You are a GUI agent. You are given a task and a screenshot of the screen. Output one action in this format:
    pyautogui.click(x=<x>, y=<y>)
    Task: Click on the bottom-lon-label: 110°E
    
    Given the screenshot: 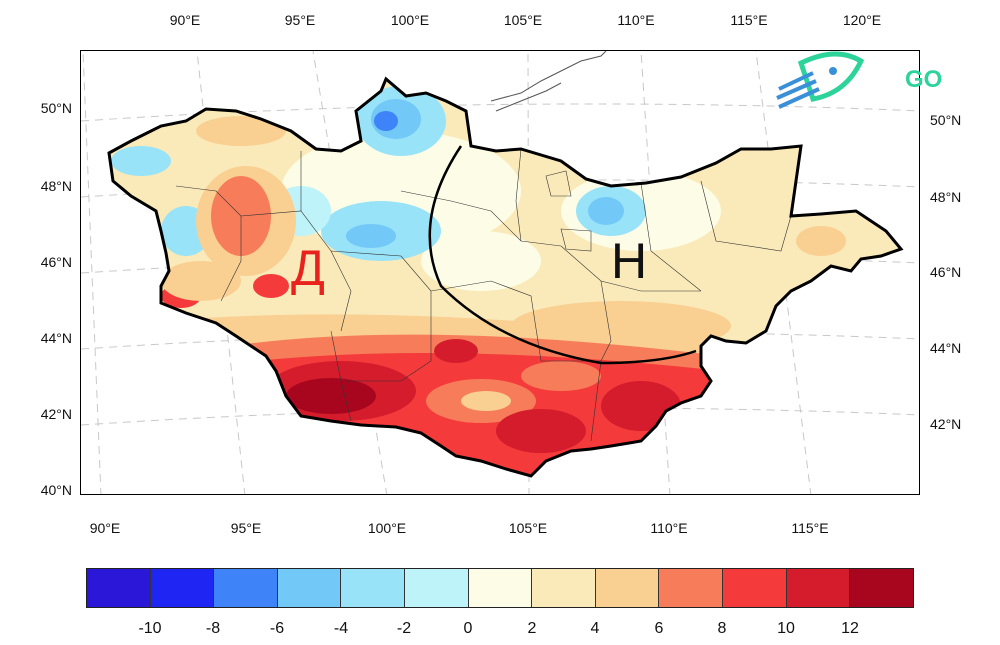 What is the action you would take?
    pyautogui.click(x=669, y=528)
    